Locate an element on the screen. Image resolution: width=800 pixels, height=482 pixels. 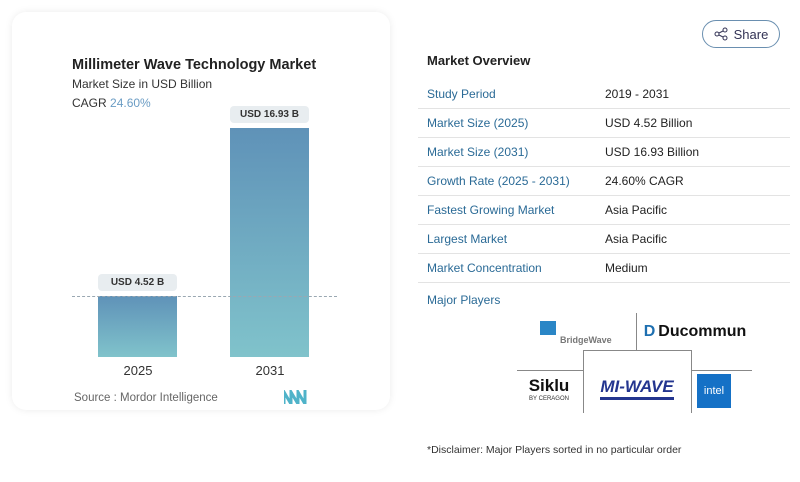
row-label: Fastest Growing Market is located at coordinates (491, 210).